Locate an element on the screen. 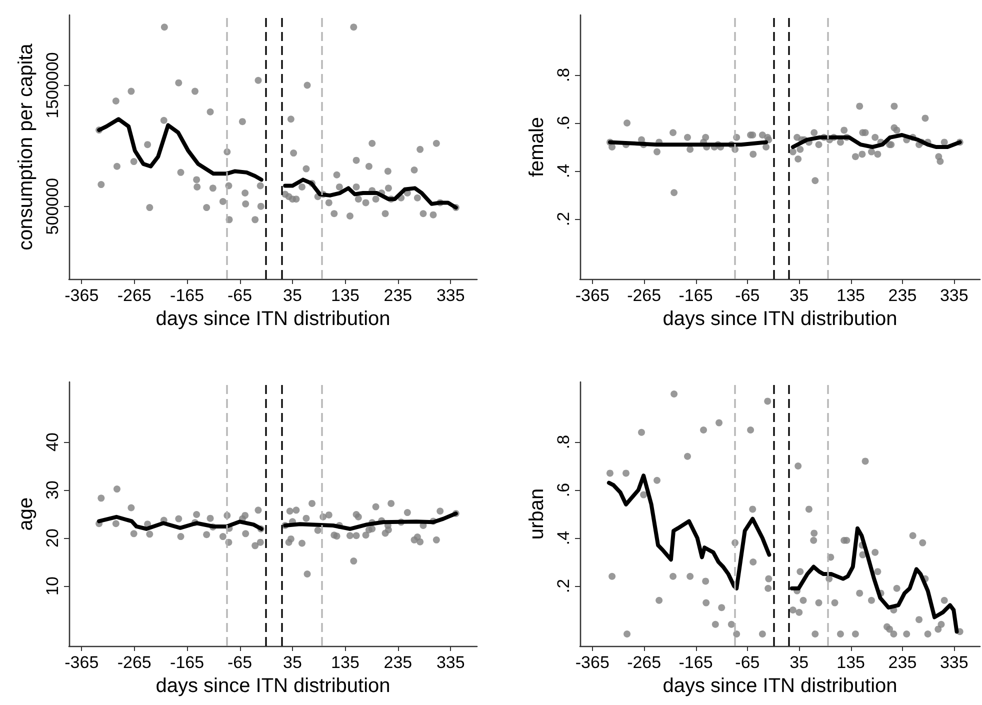  line-series is located at coordinates (689, 532).